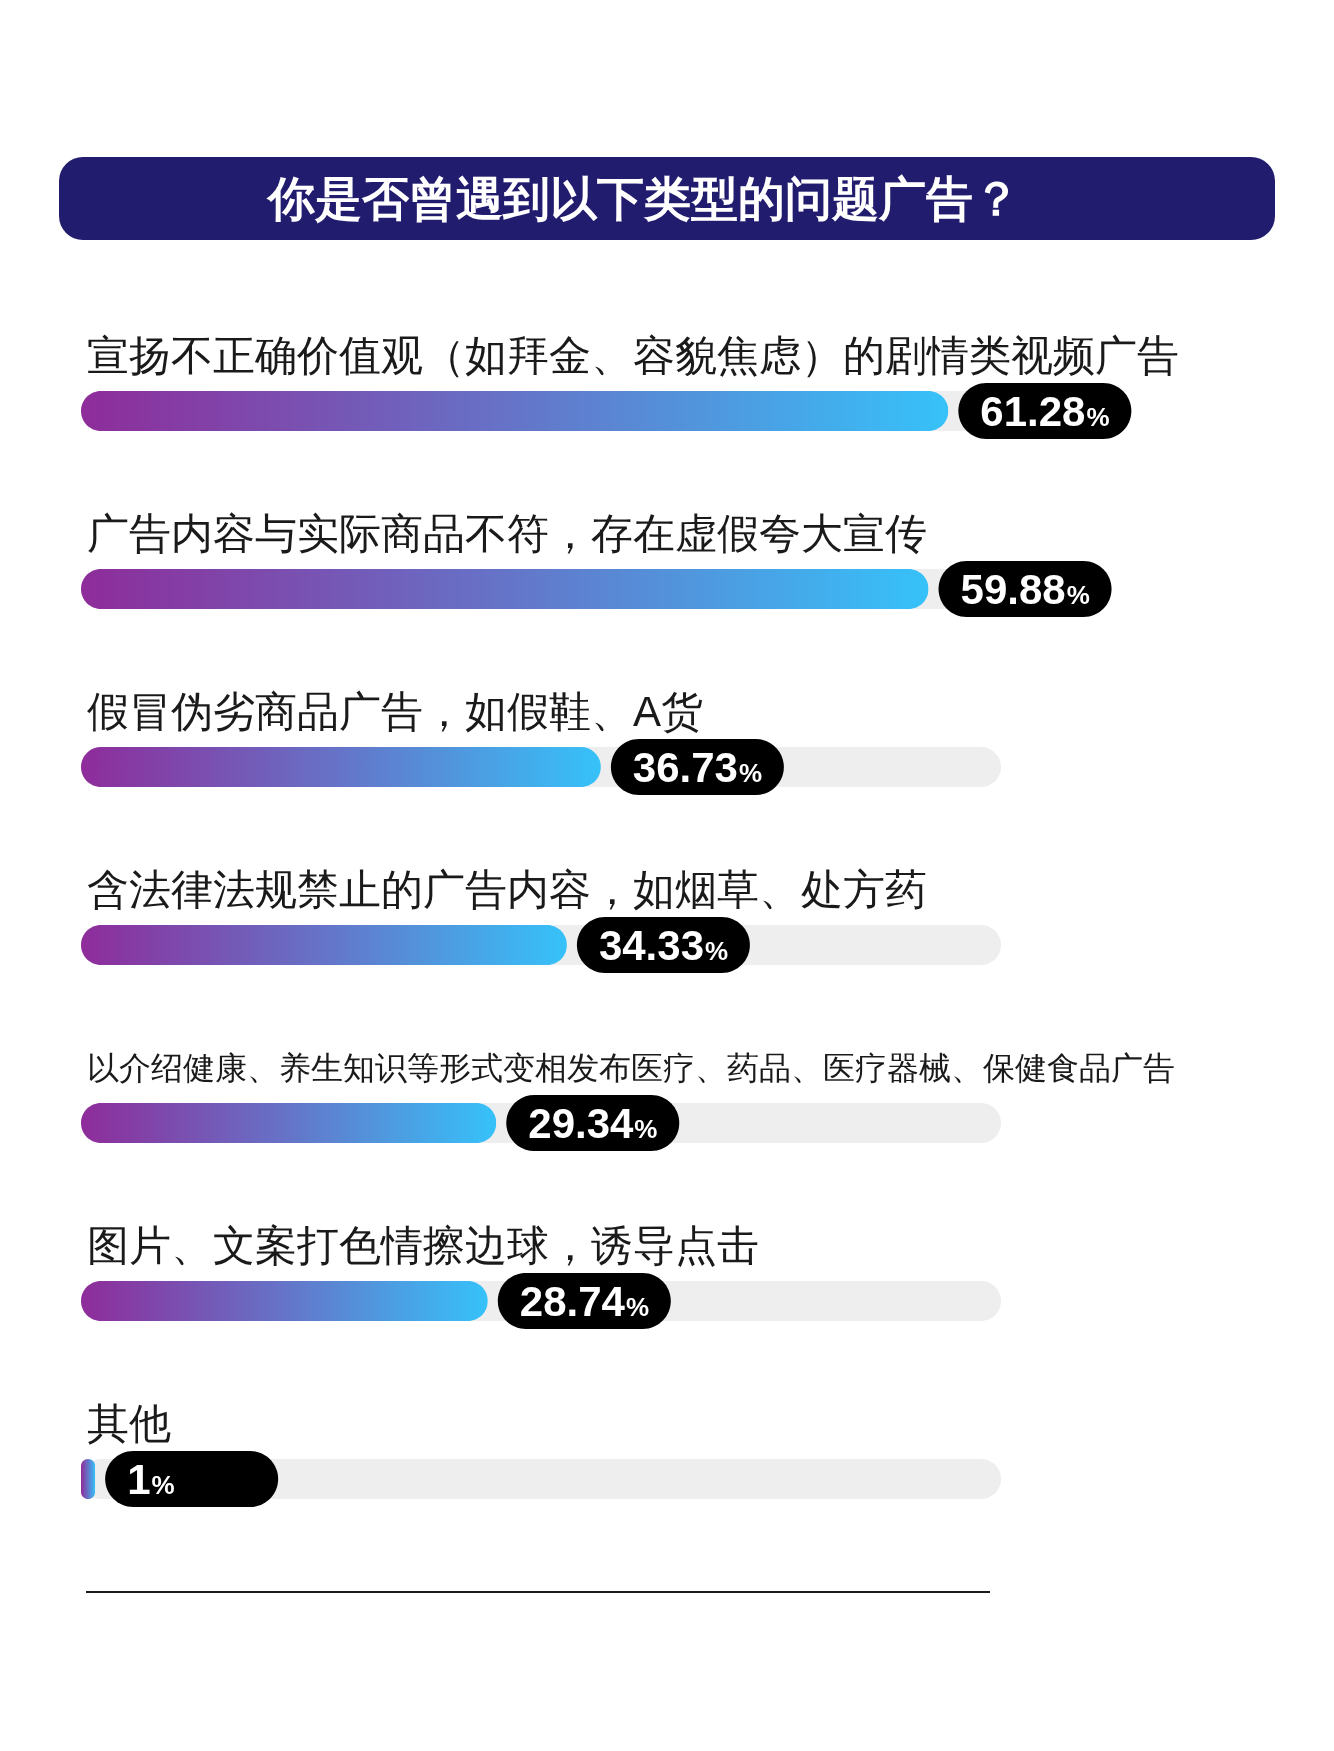 The height and width of the screenshot is (1751, 1334). I want to click on y-tick-label: 含法律法规禁止的广告内容，如烟草、处方药, so click(507, 889).